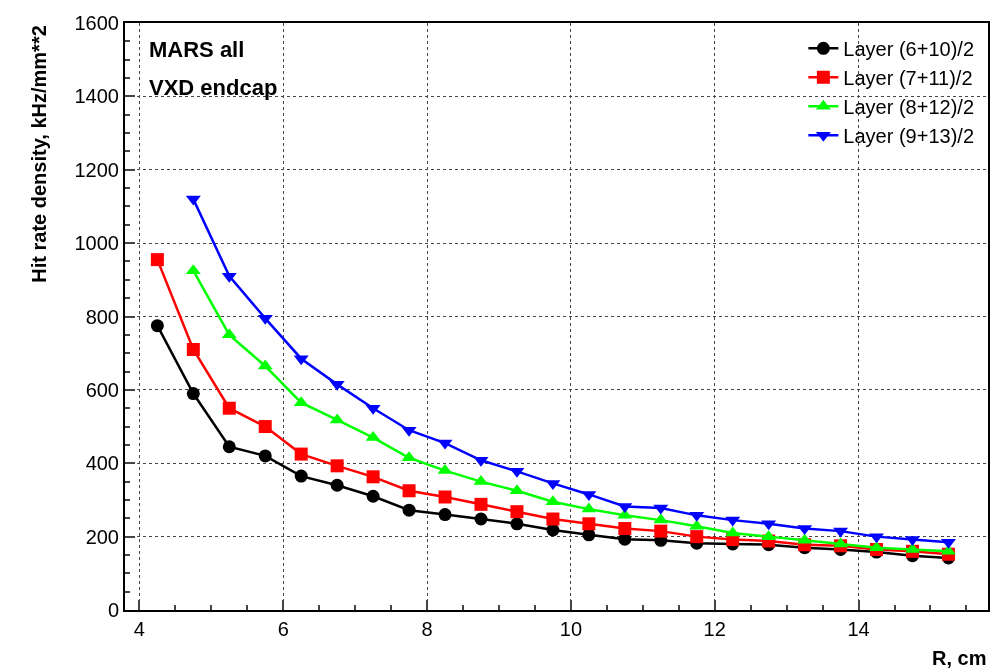 The width and height of the screenshot is (1004, 672). I want to click on x-tick-label: 4, so click(139, 629).